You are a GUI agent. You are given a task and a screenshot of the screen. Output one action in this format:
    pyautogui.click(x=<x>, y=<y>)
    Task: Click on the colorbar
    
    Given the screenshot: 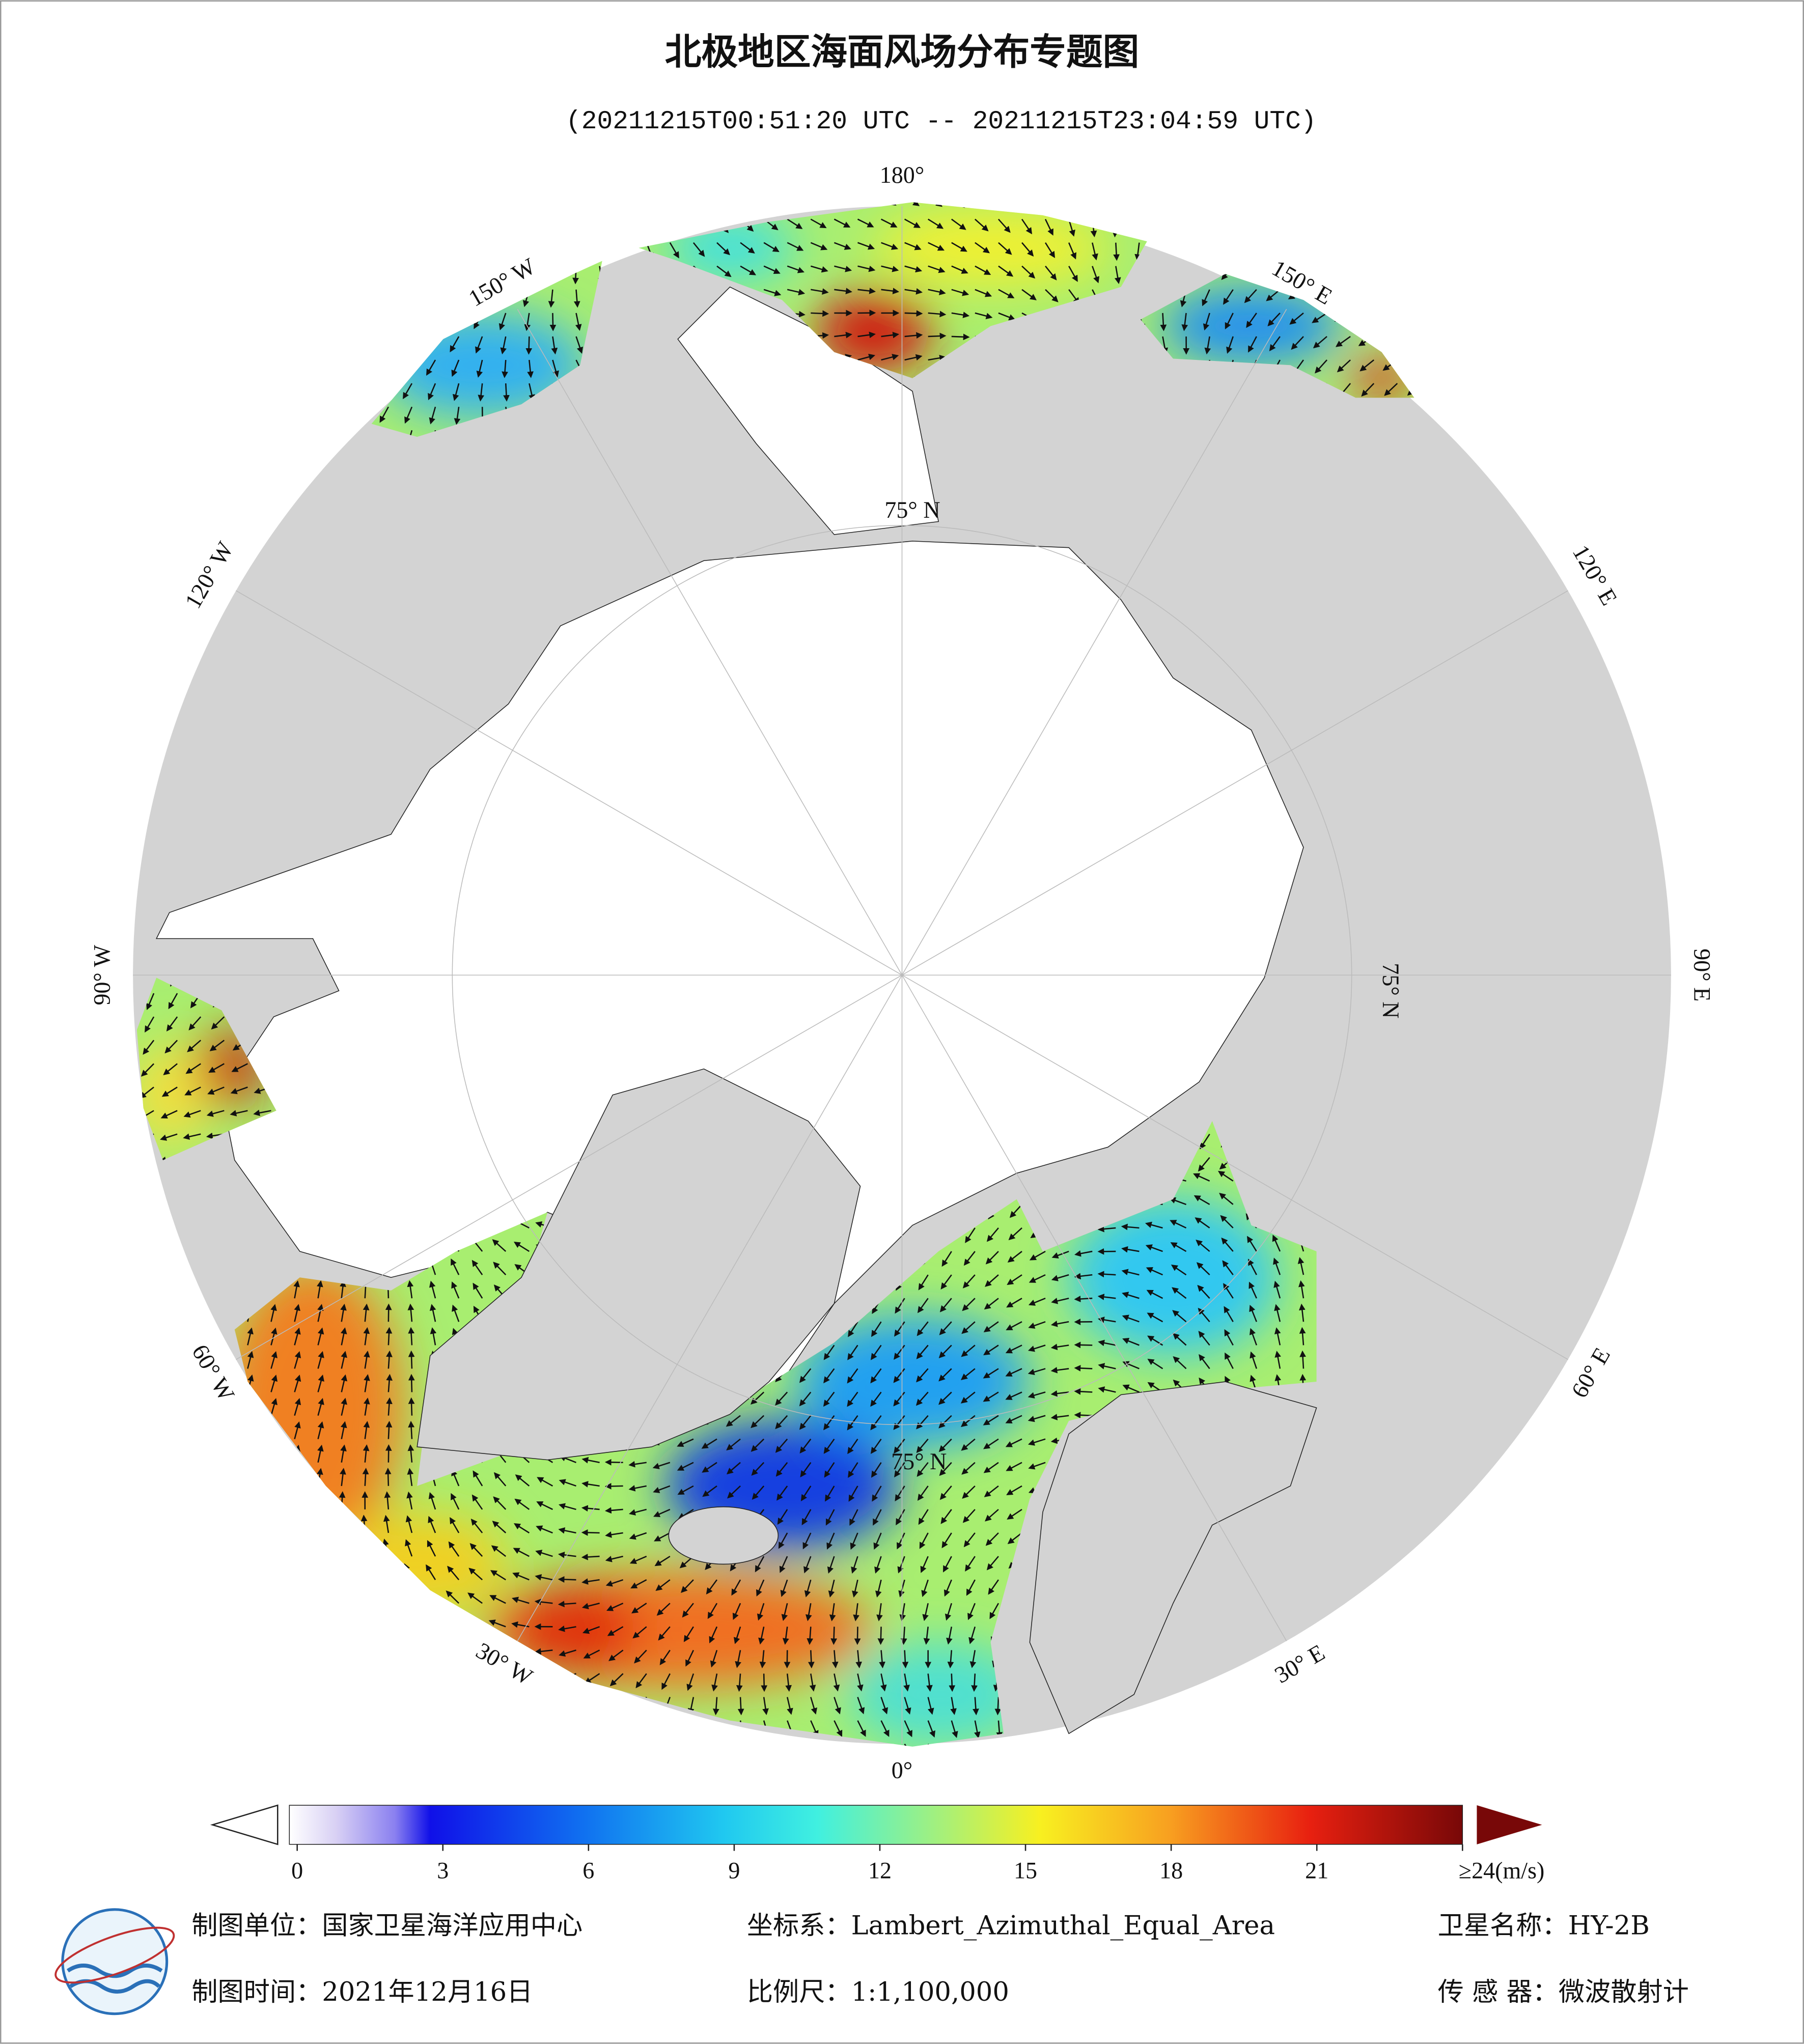 What is the action you would take?
    pyautogui.click(x=876, y=1824)
    